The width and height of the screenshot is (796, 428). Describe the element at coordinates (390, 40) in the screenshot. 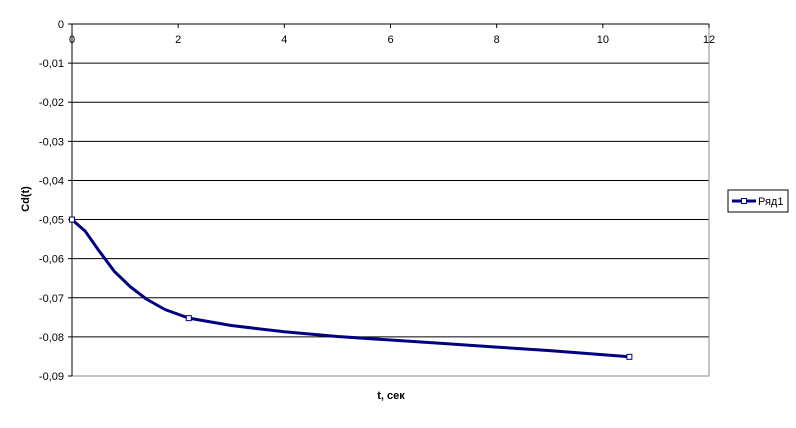

I see `x-tick-label: 6` at that location.